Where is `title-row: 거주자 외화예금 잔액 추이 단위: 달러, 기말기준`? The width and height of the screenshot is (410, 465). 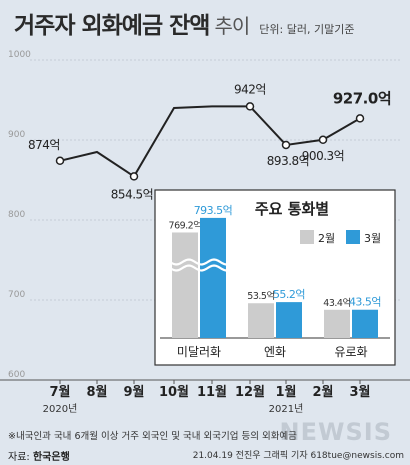
title-row: 거주자 외화예금 잔액 추이 단위: 달러, 기말기준 is located at coordinates (209, 26).